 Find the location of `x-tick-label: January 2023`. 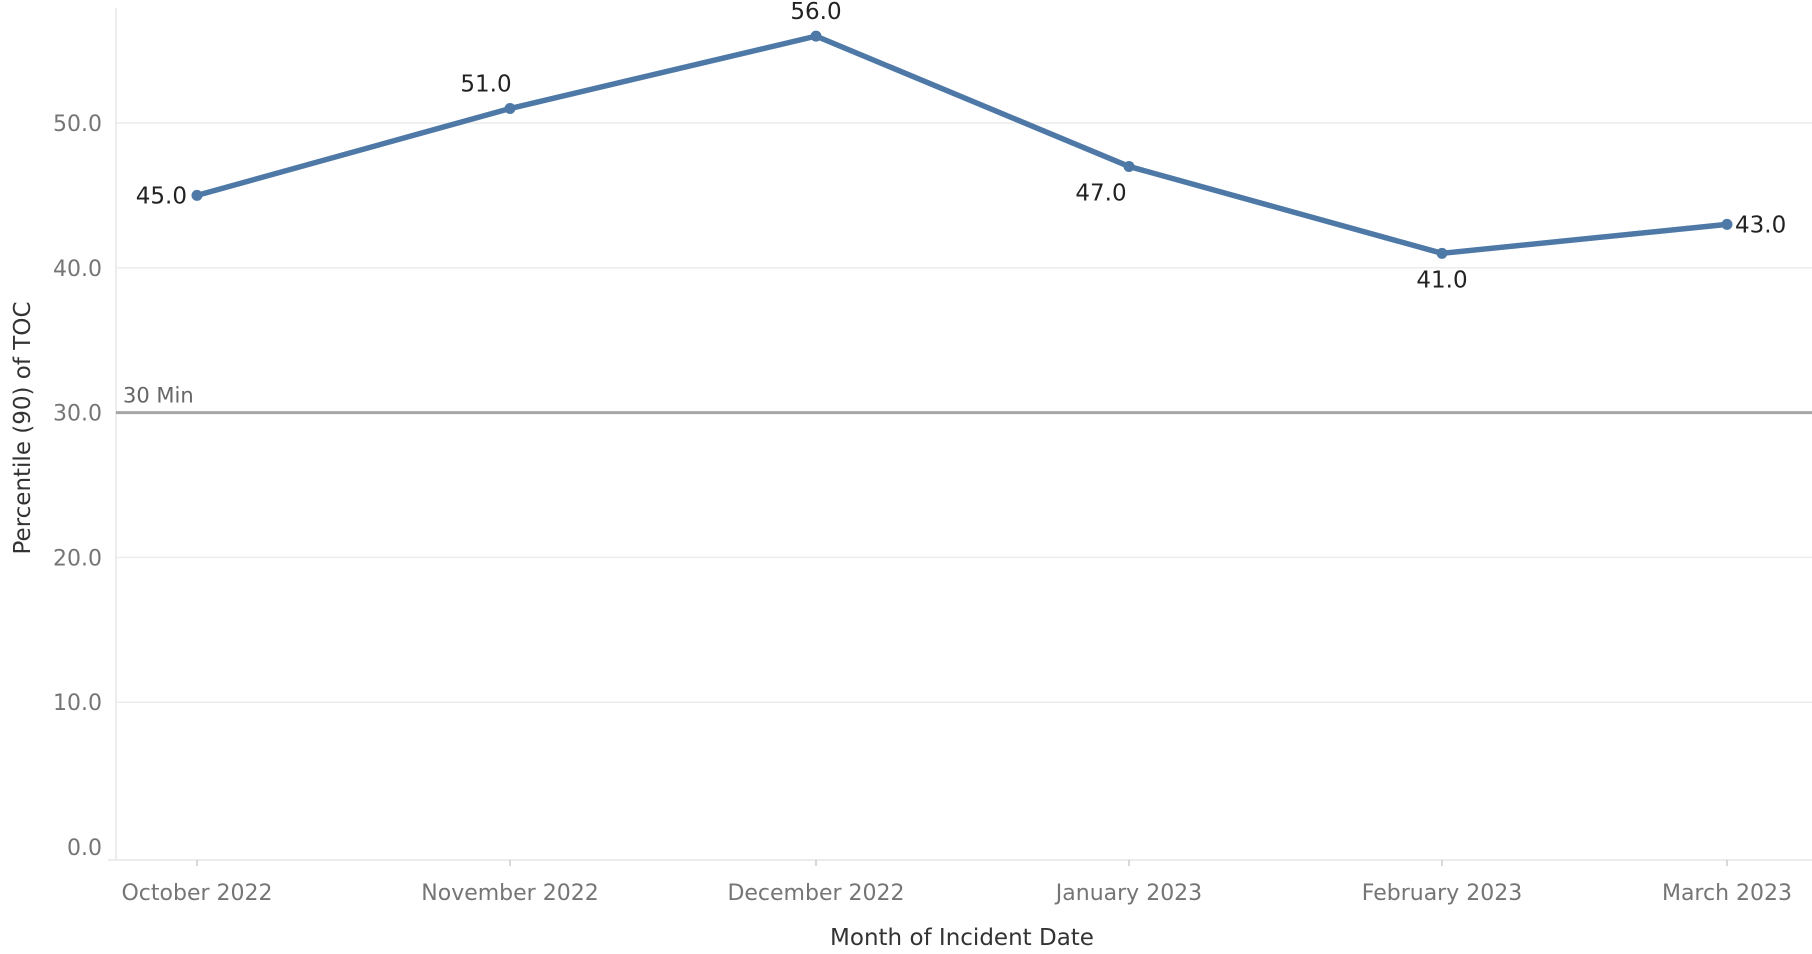

x-tick-label: January 2023 is located at coordinates (1128, 893).